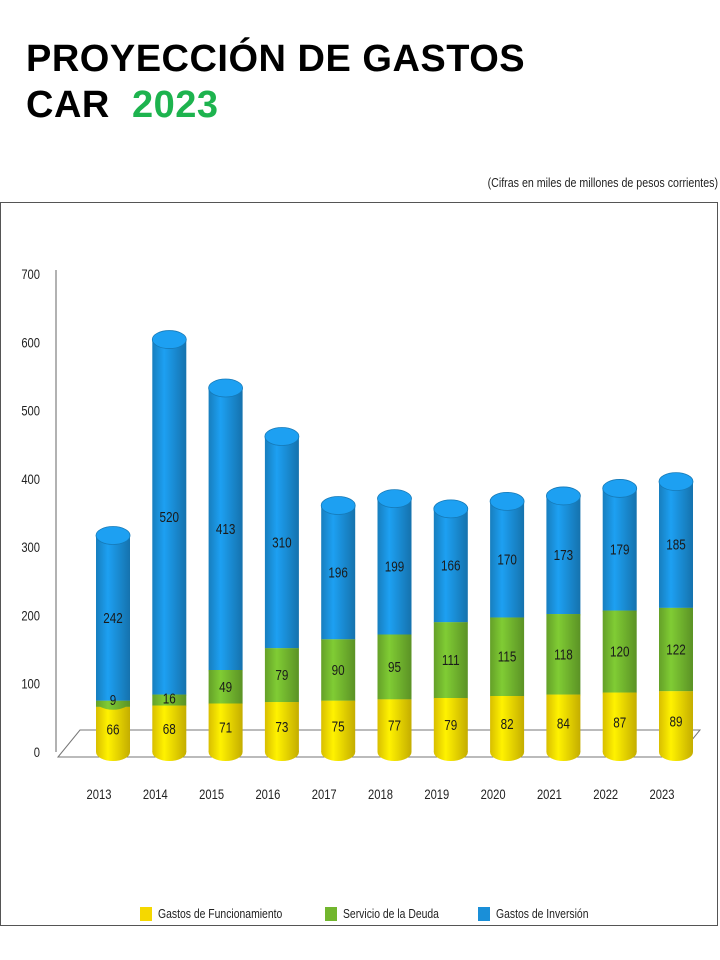  Describe the element at coordinates (220, 913) in the screenshot. I see `legend-label-funcionamiento: Gastos de Funcionamiento` at that location.